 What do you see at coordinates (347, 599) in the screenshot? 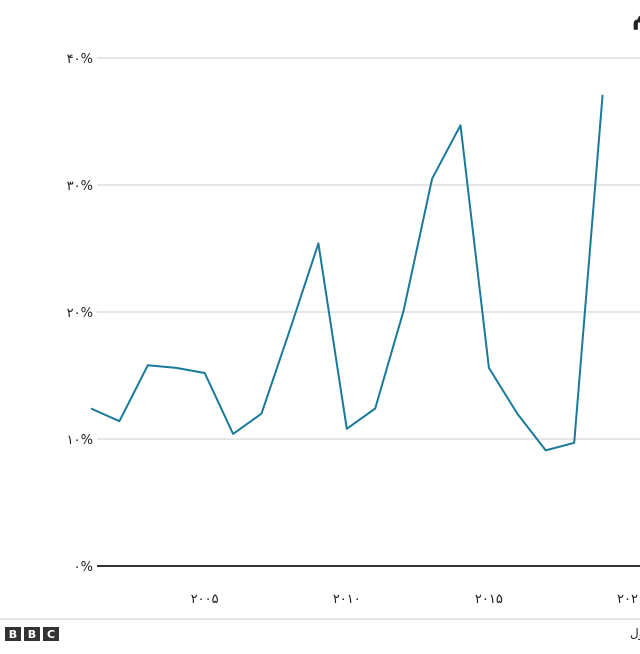
I see `x-tick-label: ۲۰۱۰` at bounding box center [347, 599].